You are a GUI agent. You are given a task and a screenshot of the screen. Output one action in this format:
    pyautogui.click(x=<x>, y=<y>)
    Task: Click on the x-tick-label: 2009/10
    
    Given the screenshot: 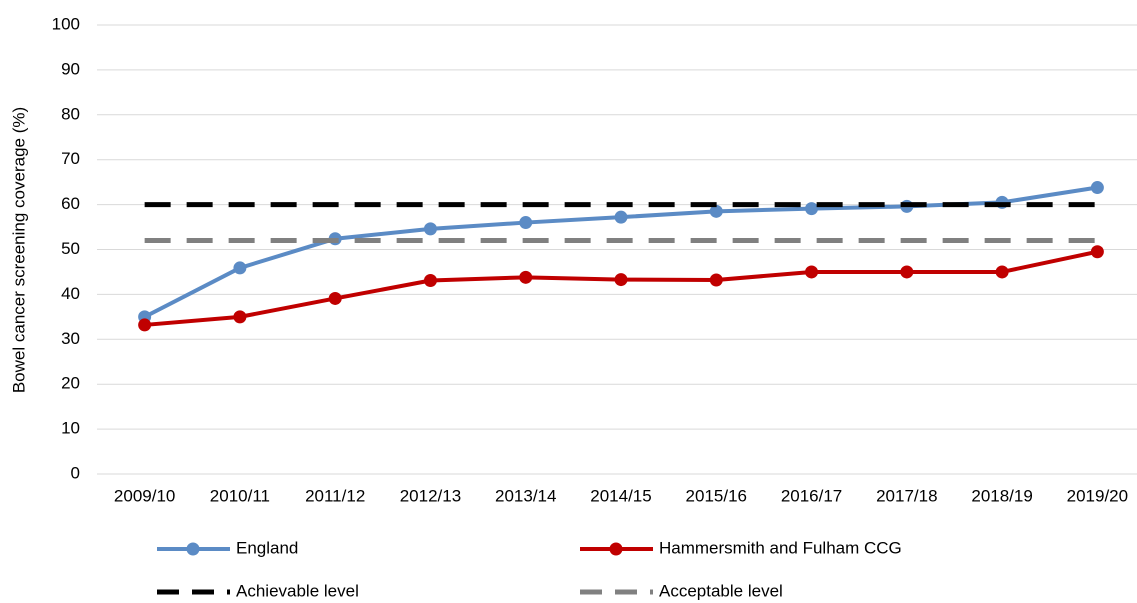 What is the action you would take?
    pyautogui.click(x=144, y=495)
    